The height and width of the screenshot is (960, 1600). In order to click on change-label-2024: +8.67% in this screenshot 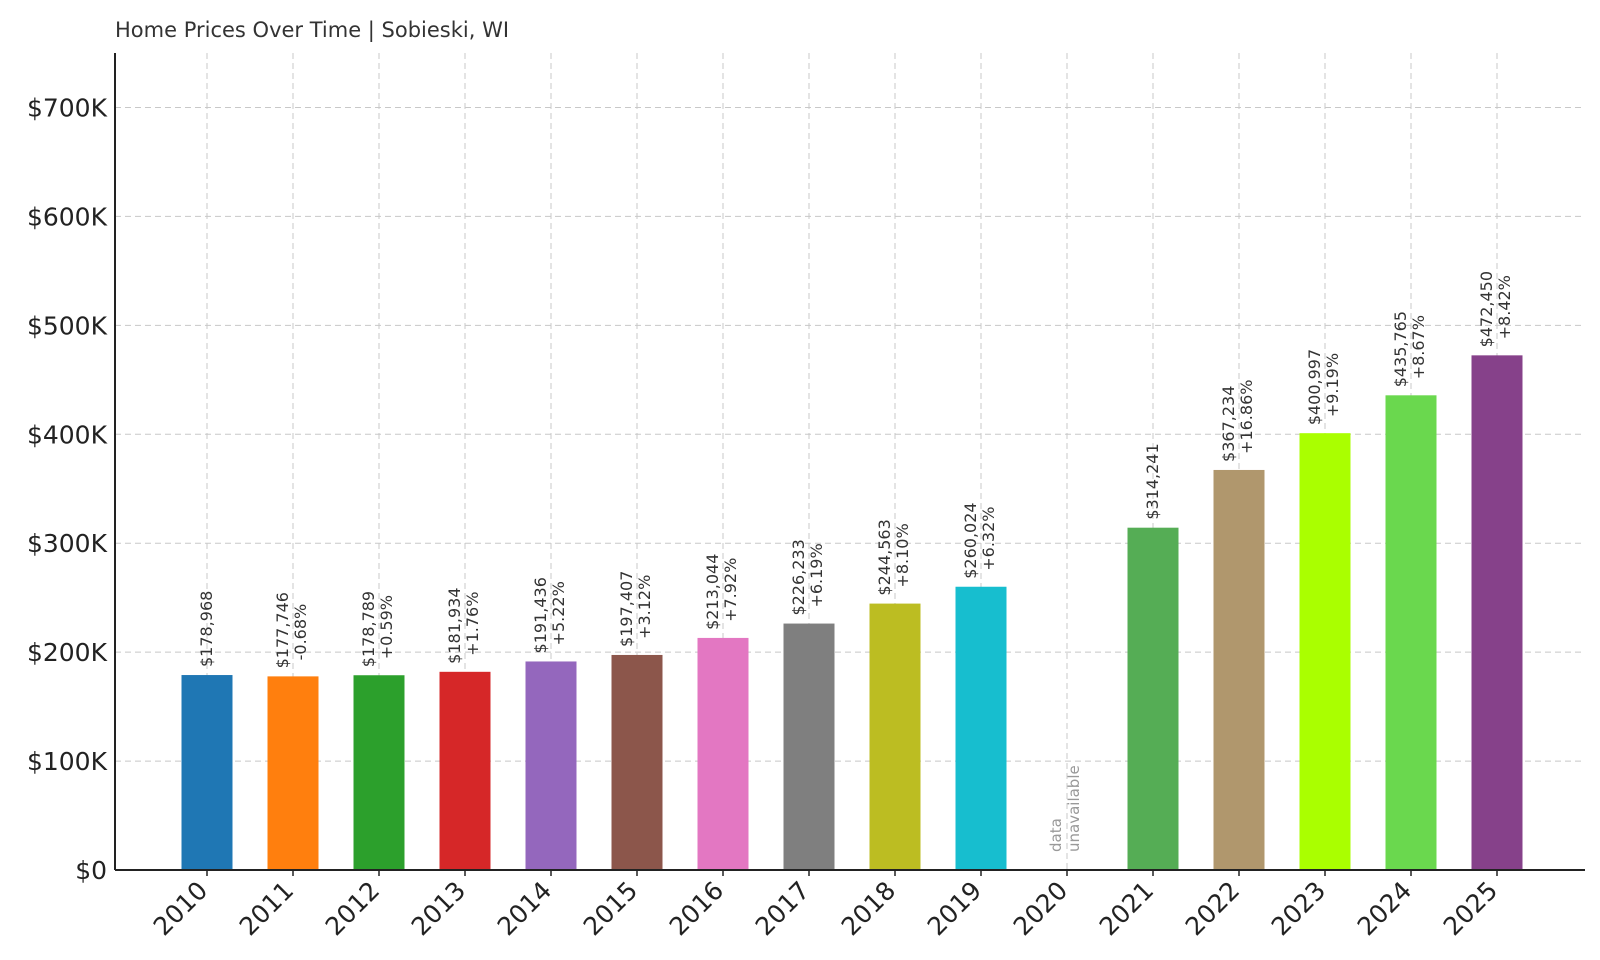, I will do `click(1418, 347)`.